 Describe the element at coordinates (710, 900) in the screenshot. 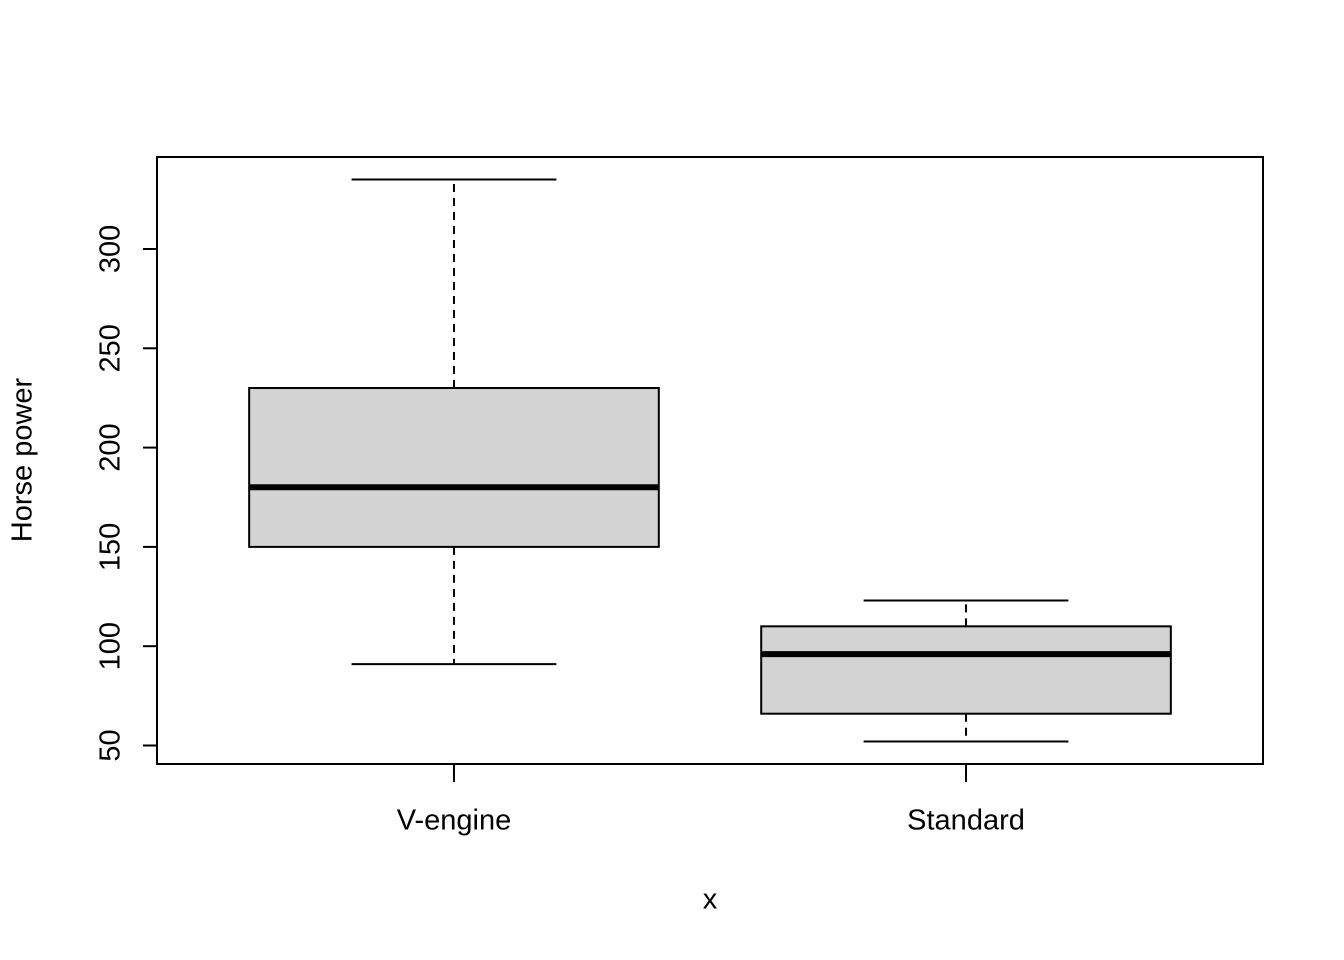

I see `x-axis-label: x` at that location.